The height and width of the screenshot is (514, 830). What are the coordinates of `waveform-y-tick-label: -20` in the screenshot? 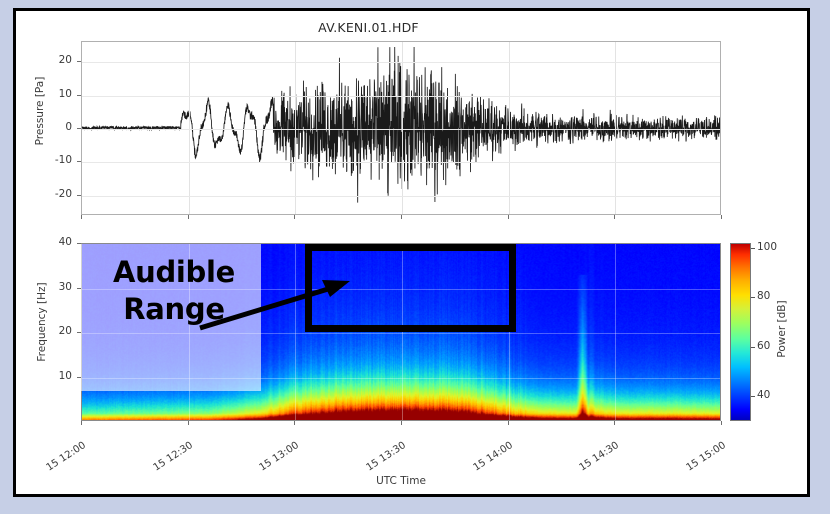 It's located at (63, 193).